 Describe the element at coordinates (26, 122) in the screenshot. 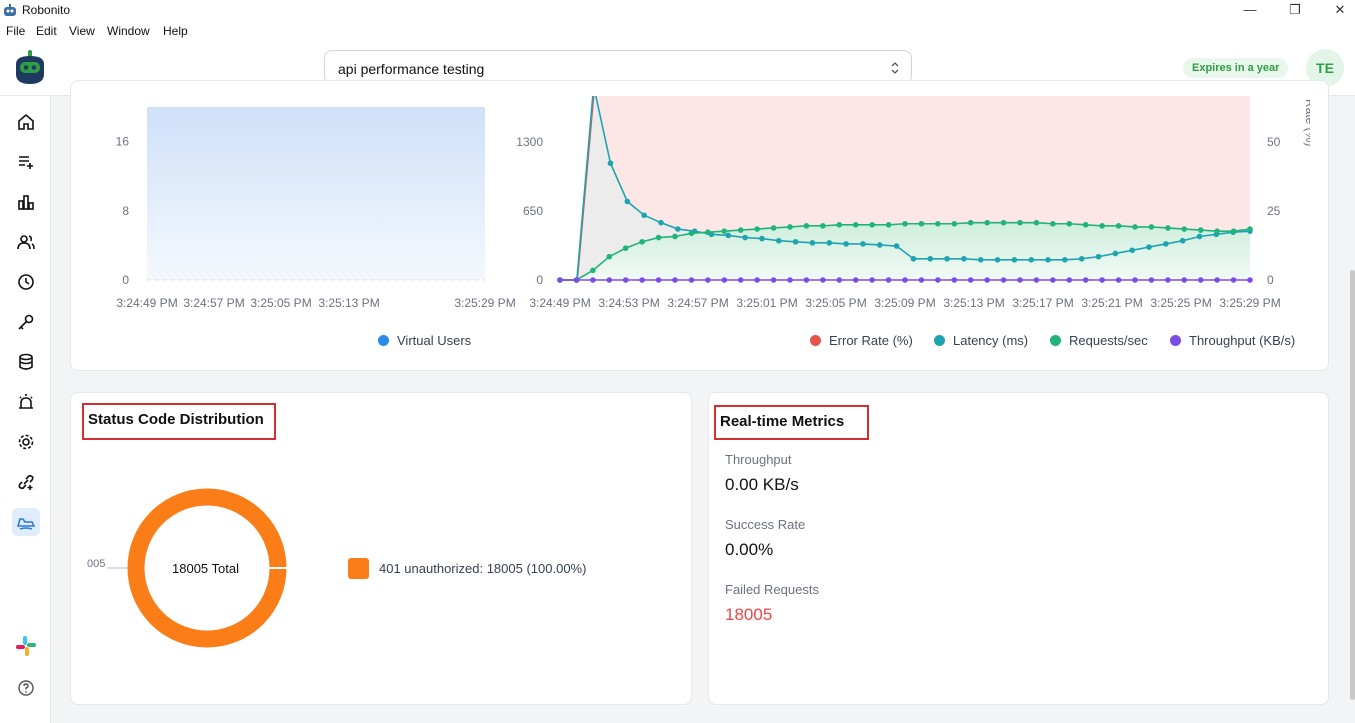

I see `nav-home` at that location.